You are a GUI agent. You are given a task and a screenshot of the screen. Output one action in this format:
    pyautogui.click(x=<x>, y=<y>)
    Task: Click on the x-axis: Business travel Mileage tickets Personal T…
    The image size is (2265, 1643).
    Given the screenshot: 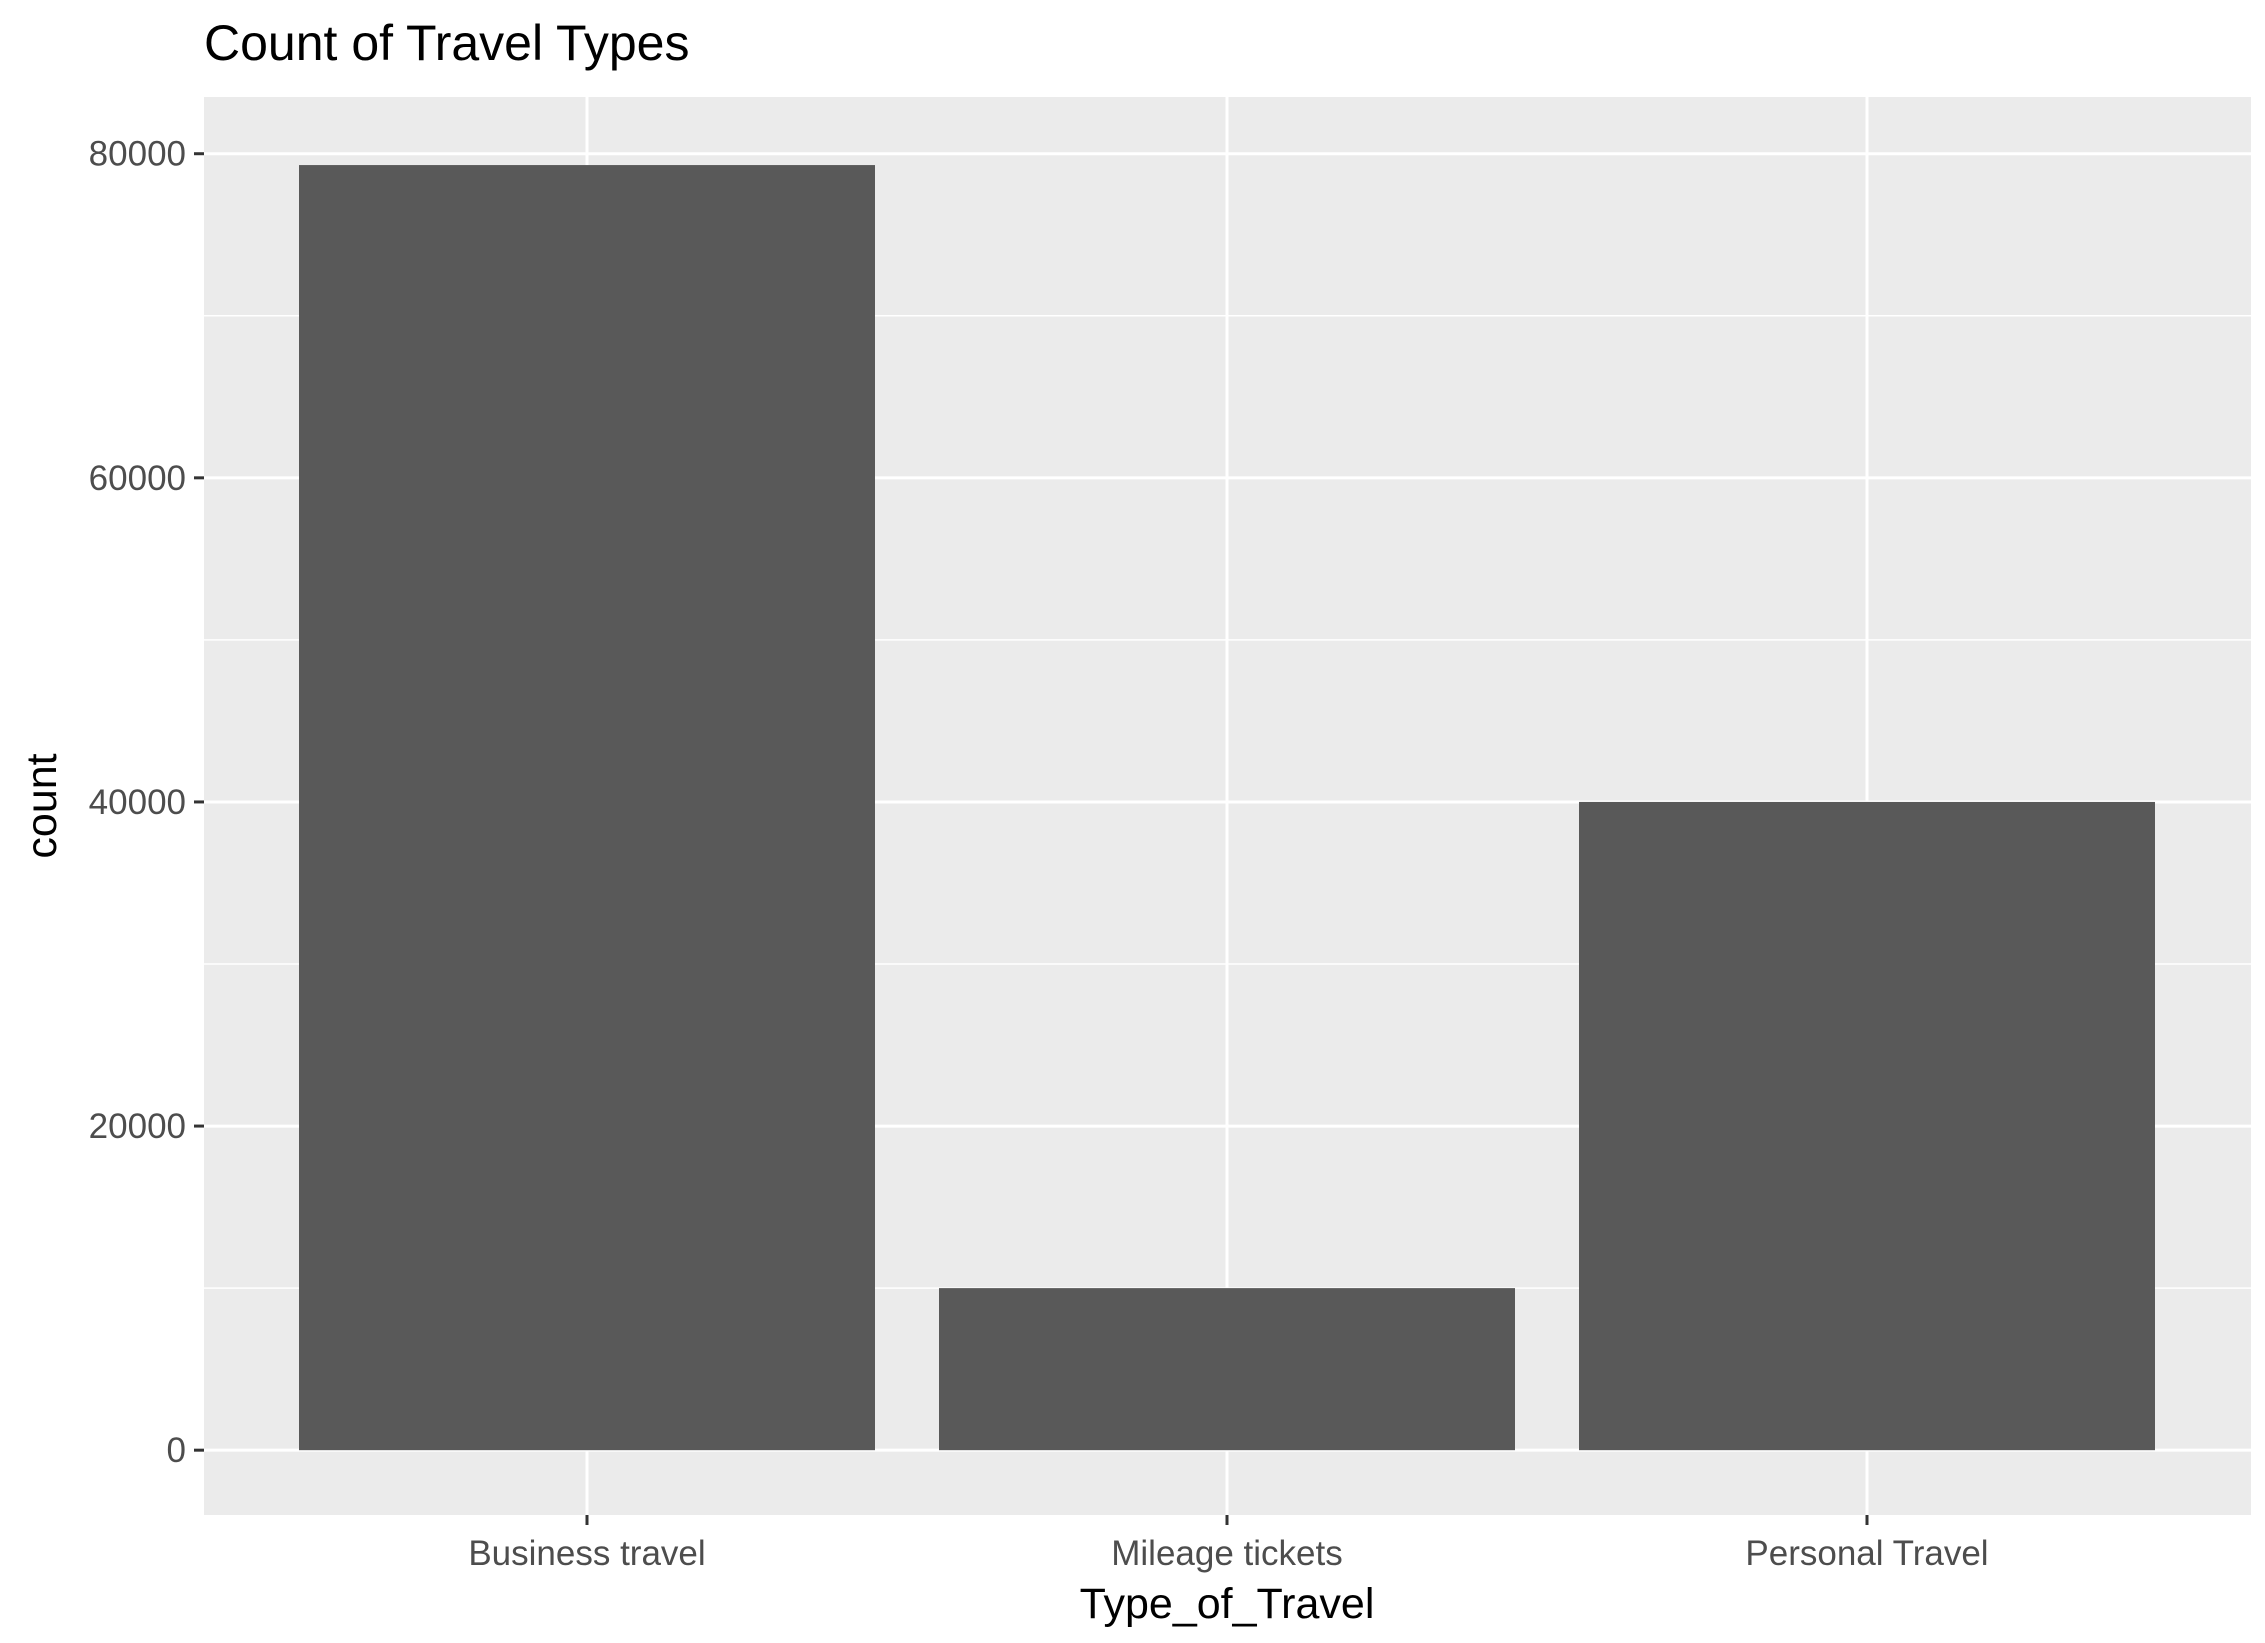 What is the action you would take?
    pyautogui.click(x=1228, y=1544)
    